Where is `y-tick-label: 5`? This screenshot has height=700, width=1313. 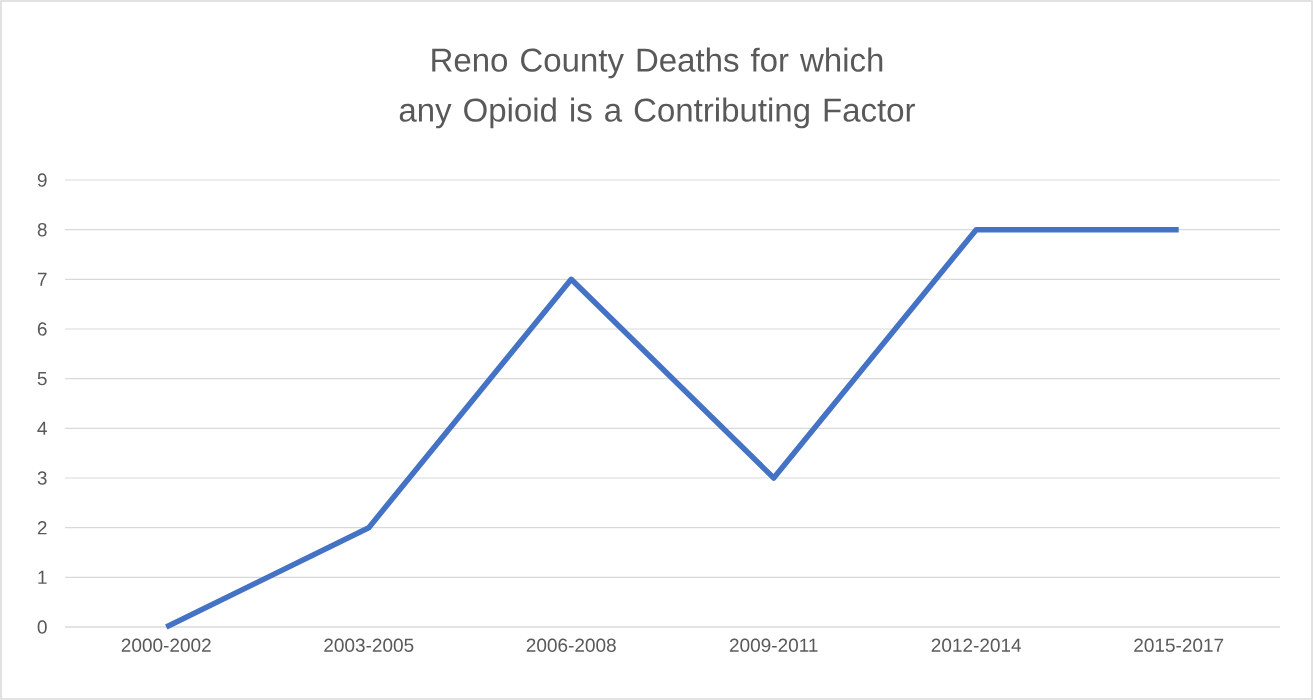
y-tick-label: 5 is located at coordinates (42, 379).